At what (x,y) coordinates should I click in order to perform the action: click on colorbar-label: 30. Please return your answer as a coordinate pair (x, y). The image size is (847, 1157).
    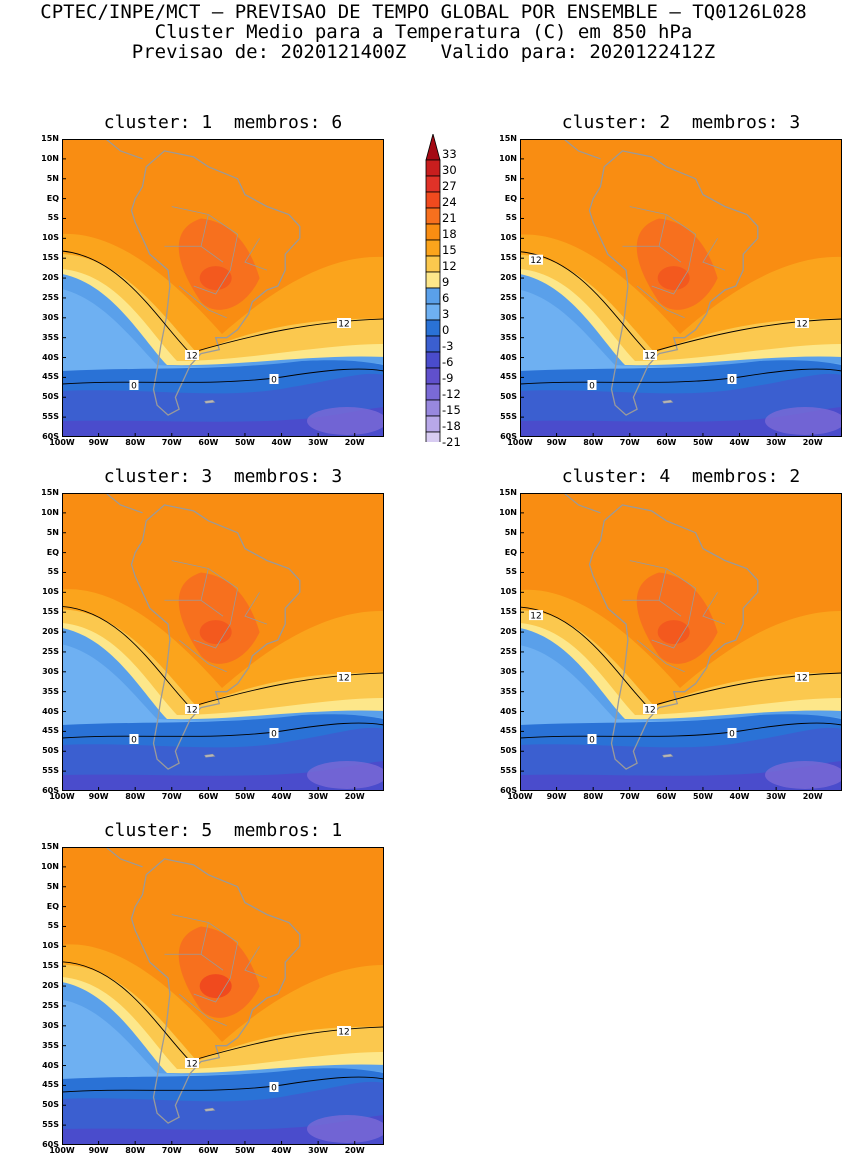
    Looking at the image, I should click on (449, 170).